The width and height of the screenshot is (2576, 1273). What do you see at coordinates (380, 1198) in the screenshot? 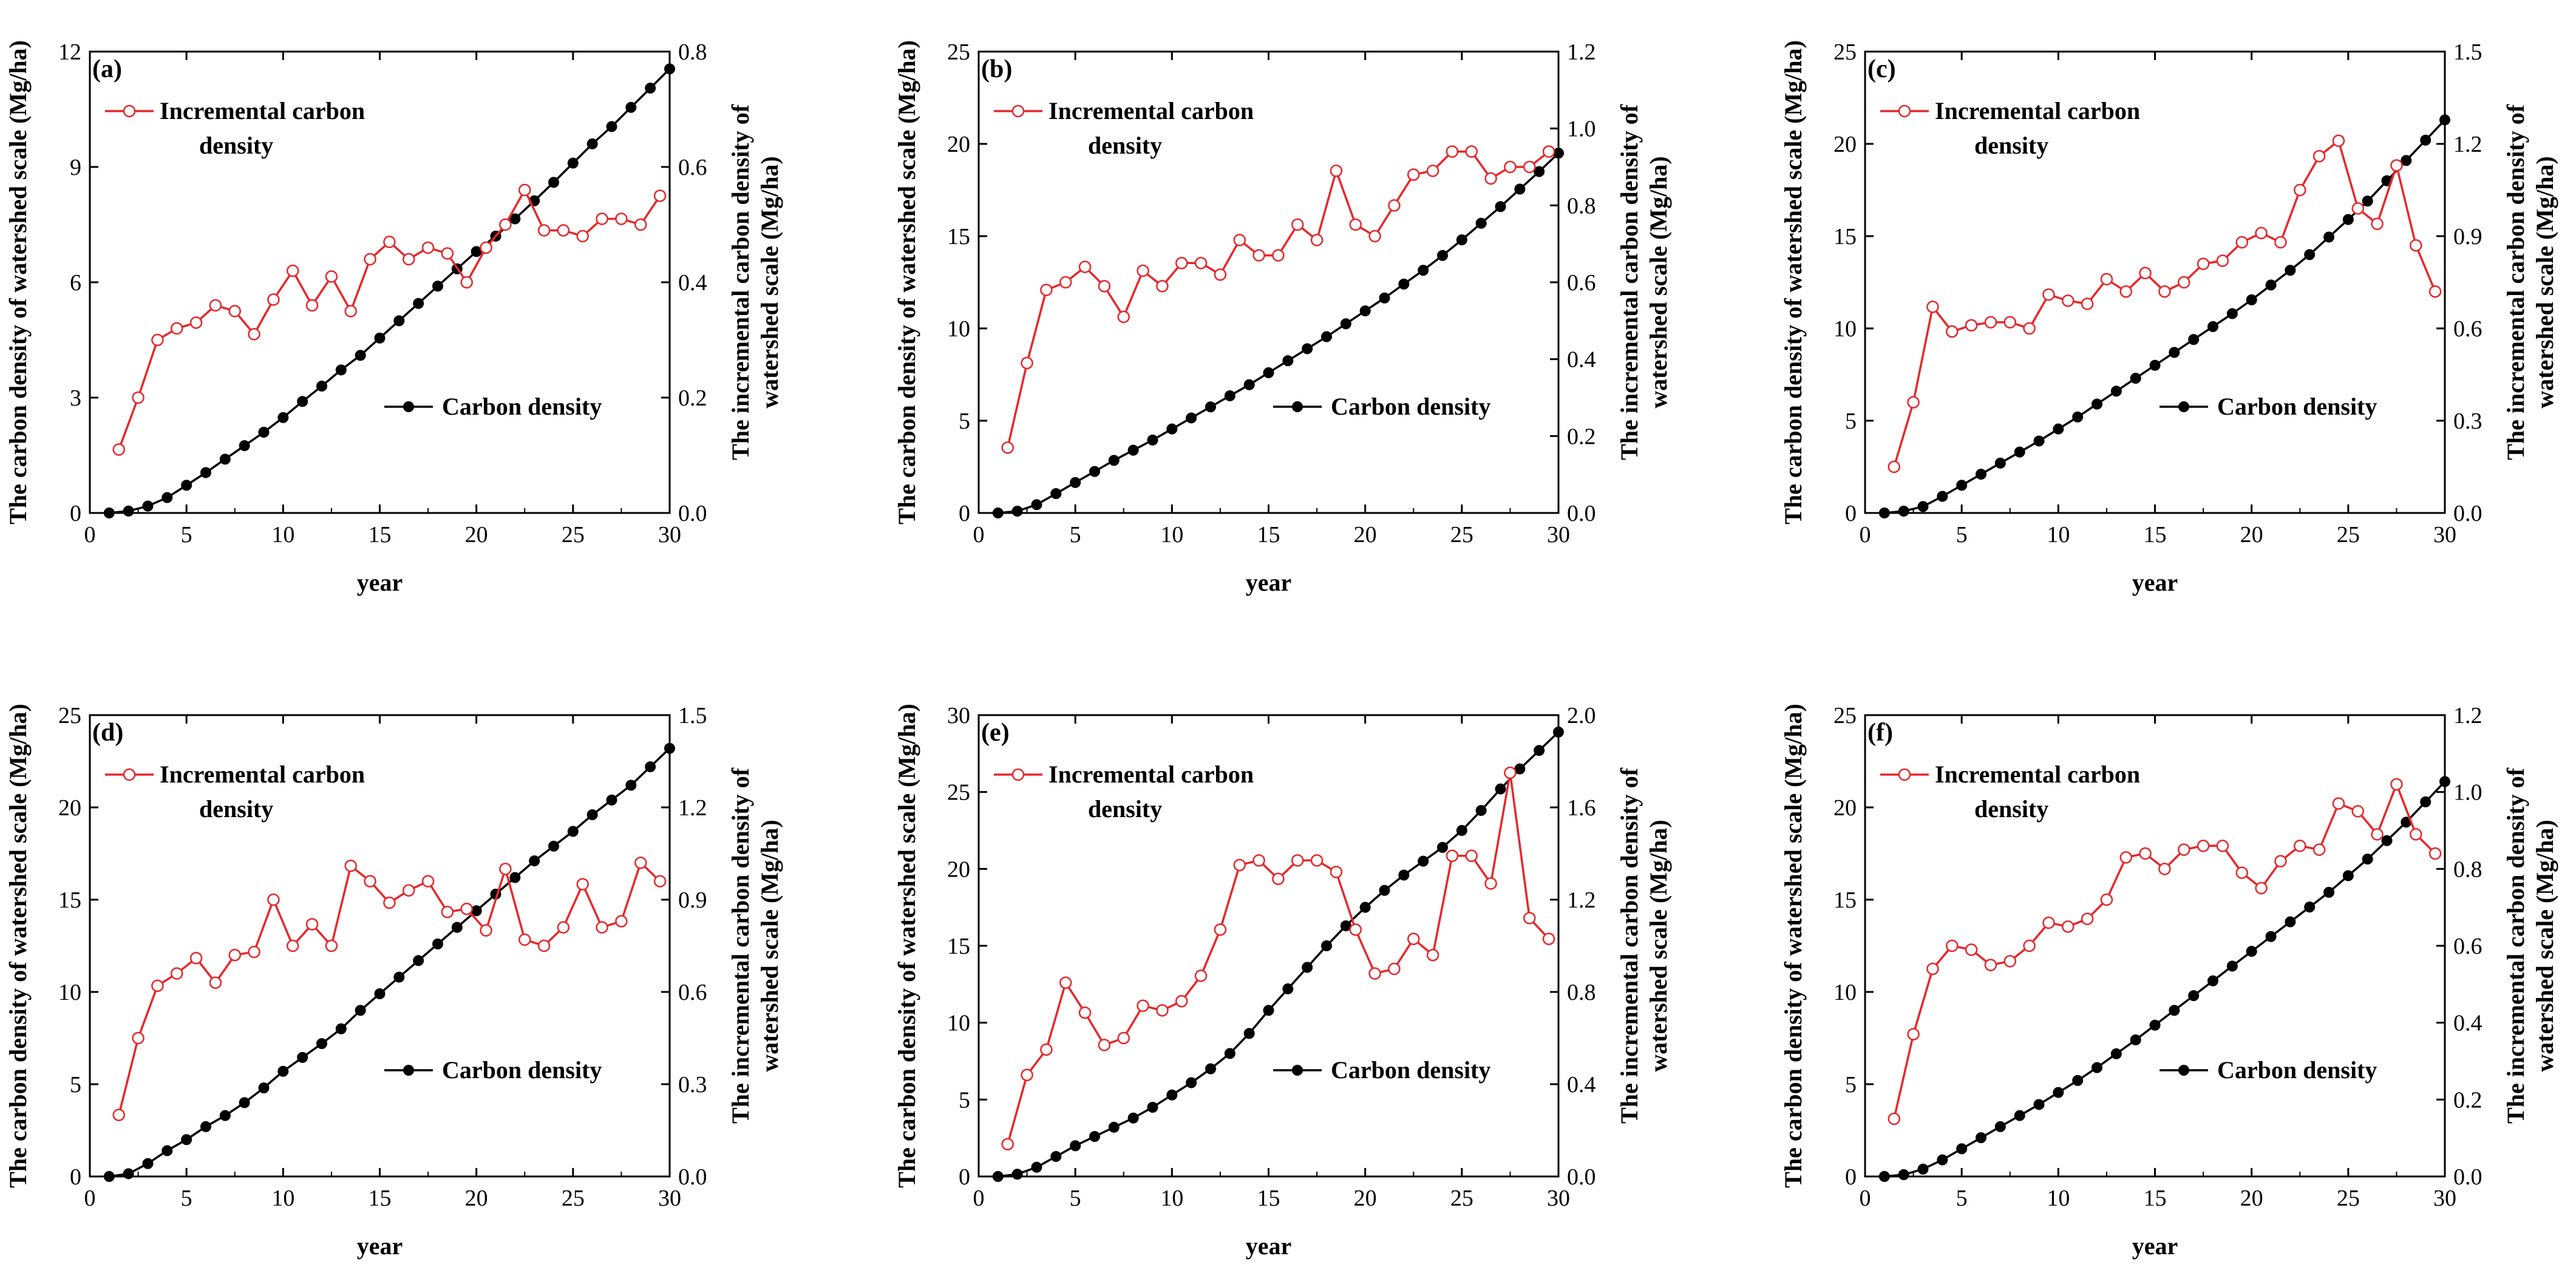
I see `x-tick-label: 15` at bounding box center [380, 1198].